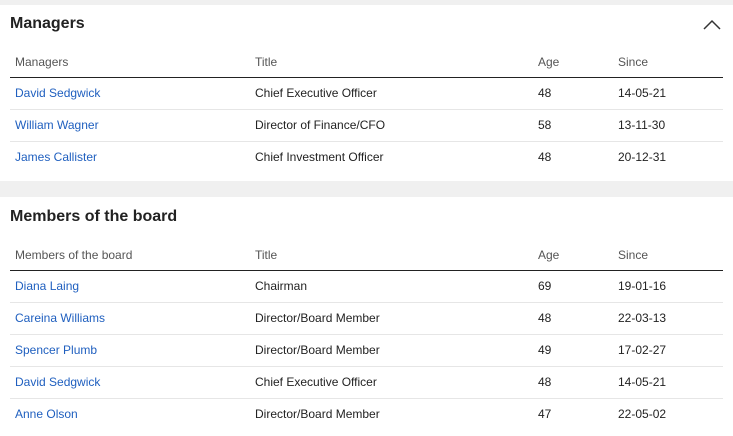 Image resolution: width=733 pixels, height=436 pixels. Describe the element at coordinates (130, 157) in the screenshot. I see `person-name-cell: James Callister` at that location.